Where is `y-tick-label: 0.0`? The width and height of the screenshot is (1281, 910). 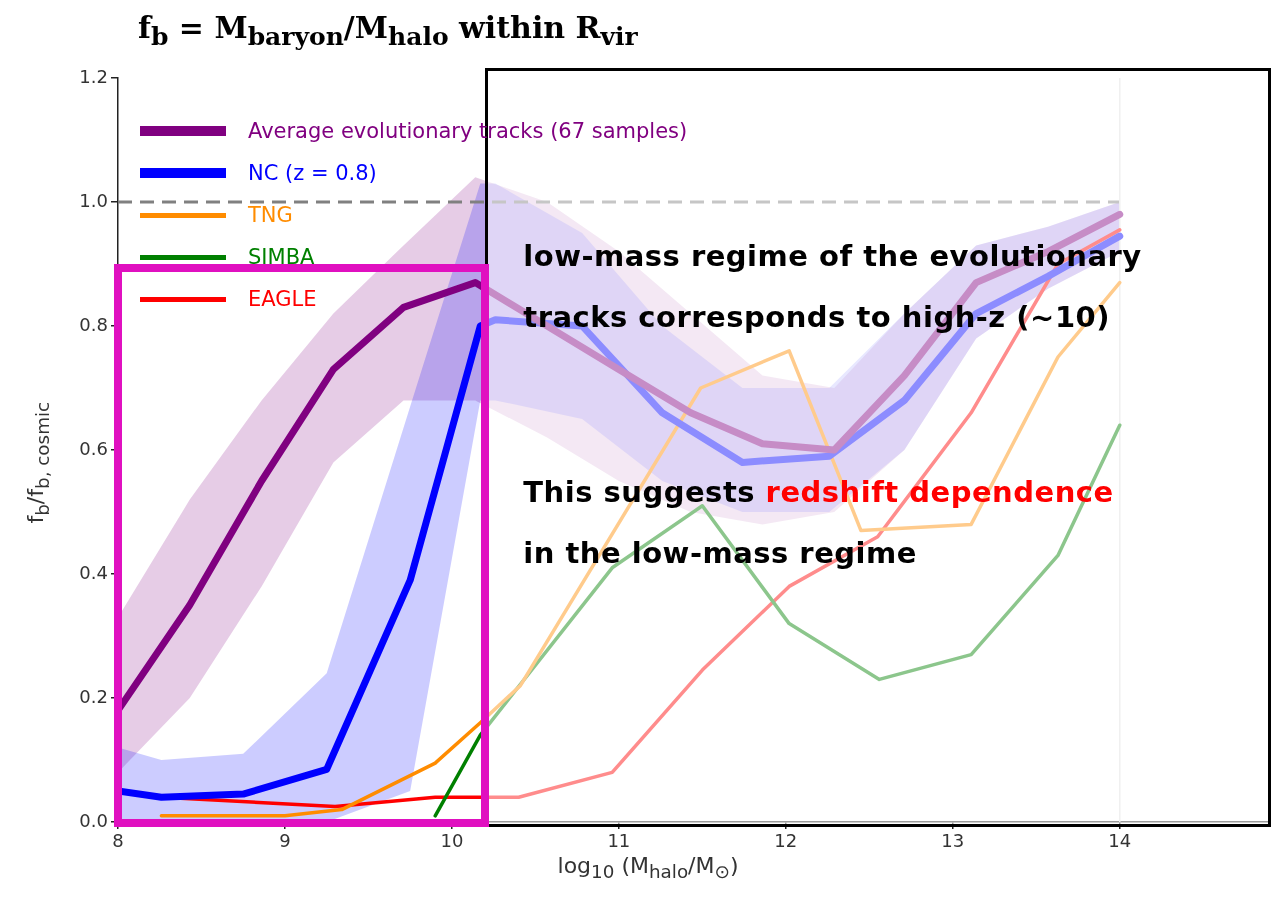
y-tick-label: 0.0 is located at coordinates (93, 820).